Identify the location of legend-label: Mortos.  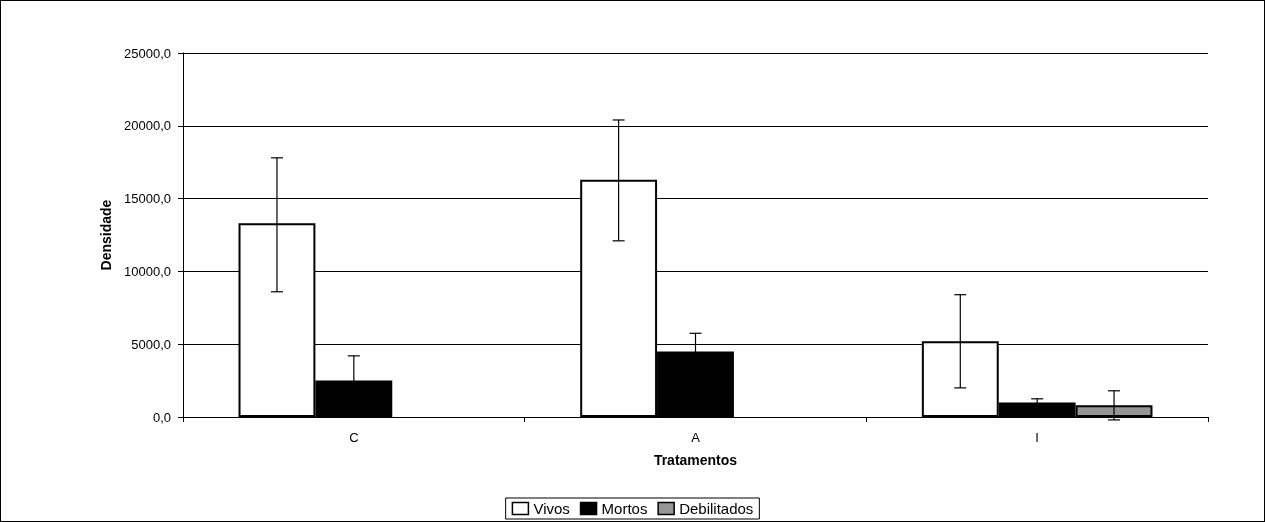
(624, 508).